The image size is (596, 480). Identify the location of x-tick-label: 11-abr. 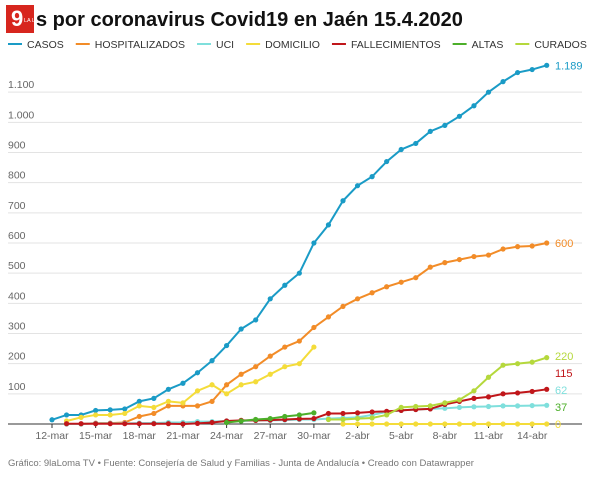
(489, 436).